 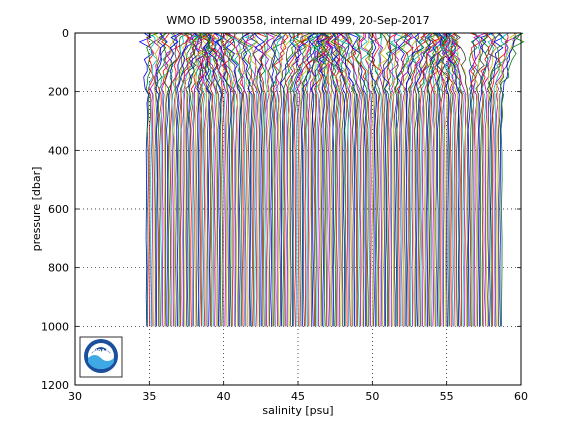 I want to click on y-tick-labels: 0 200 400 600 800 1000 1200, so click(x=55, y=209).